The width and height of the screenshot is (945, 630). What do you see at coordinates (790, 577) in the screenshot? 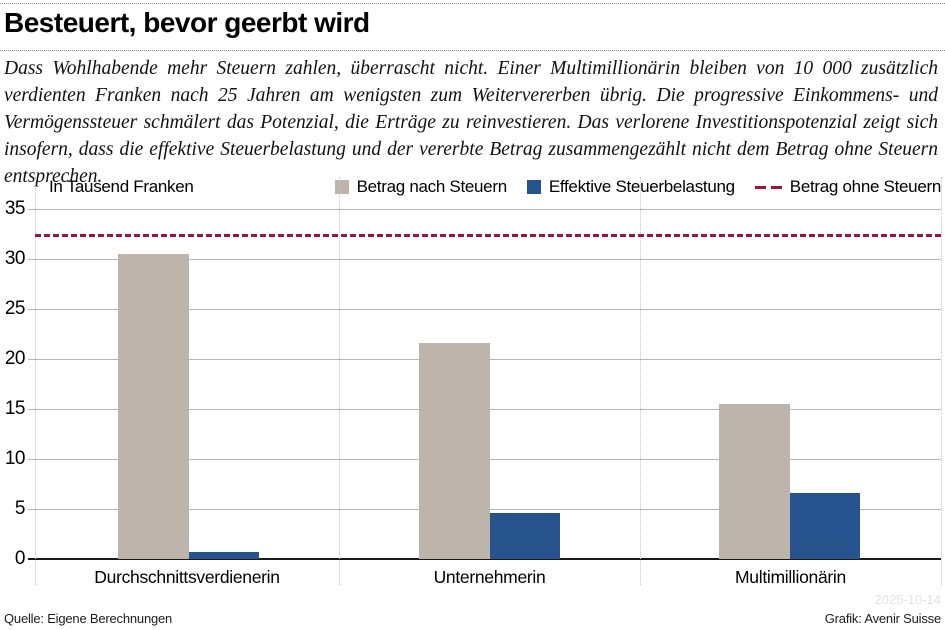
I see `category-label: Multimillionärin` at bounding box center [790, 577].